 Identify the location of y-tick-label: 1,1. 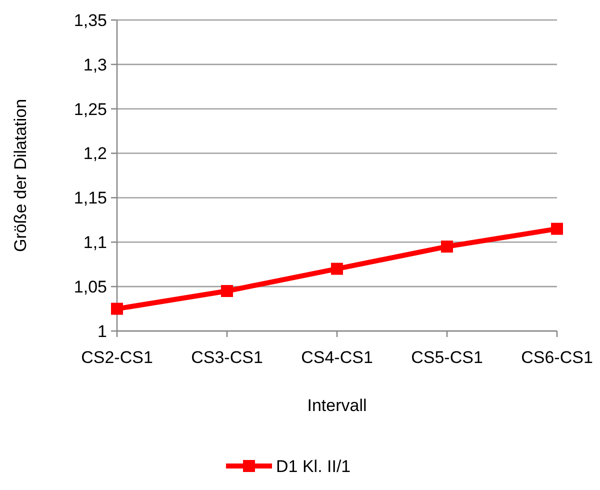
(95, 242).